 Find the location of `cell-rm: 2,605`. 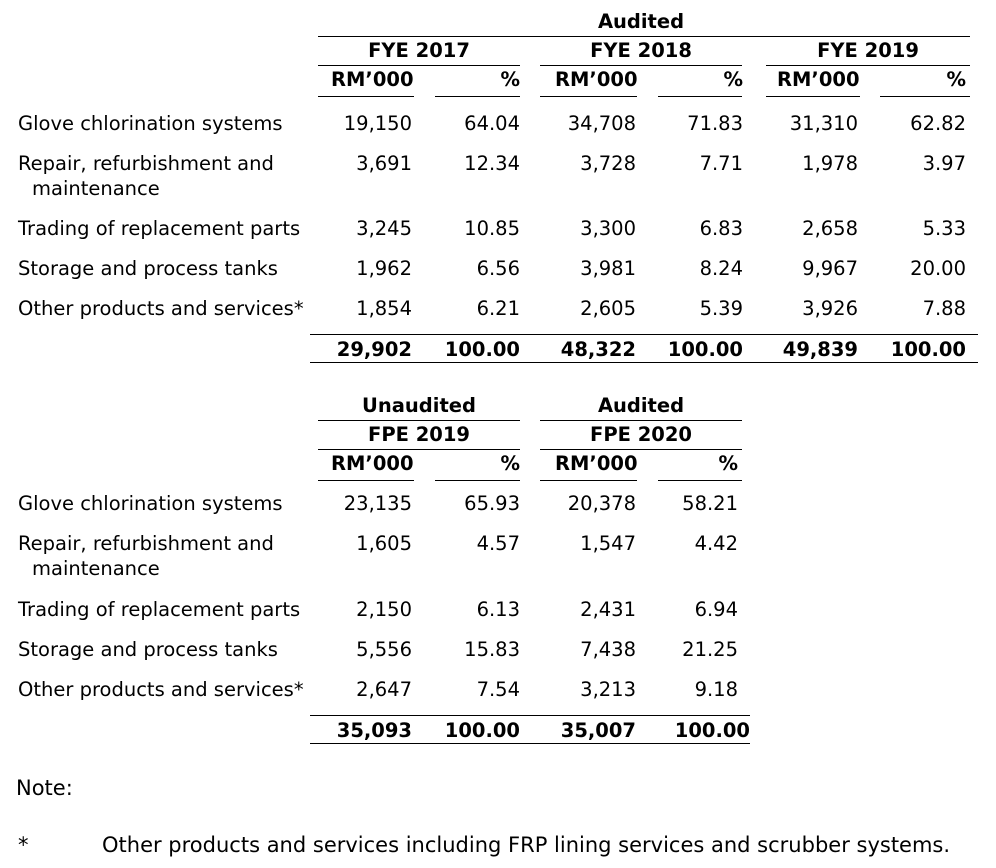

cell-rm: 2,605 is located at coordinates (608, 308).